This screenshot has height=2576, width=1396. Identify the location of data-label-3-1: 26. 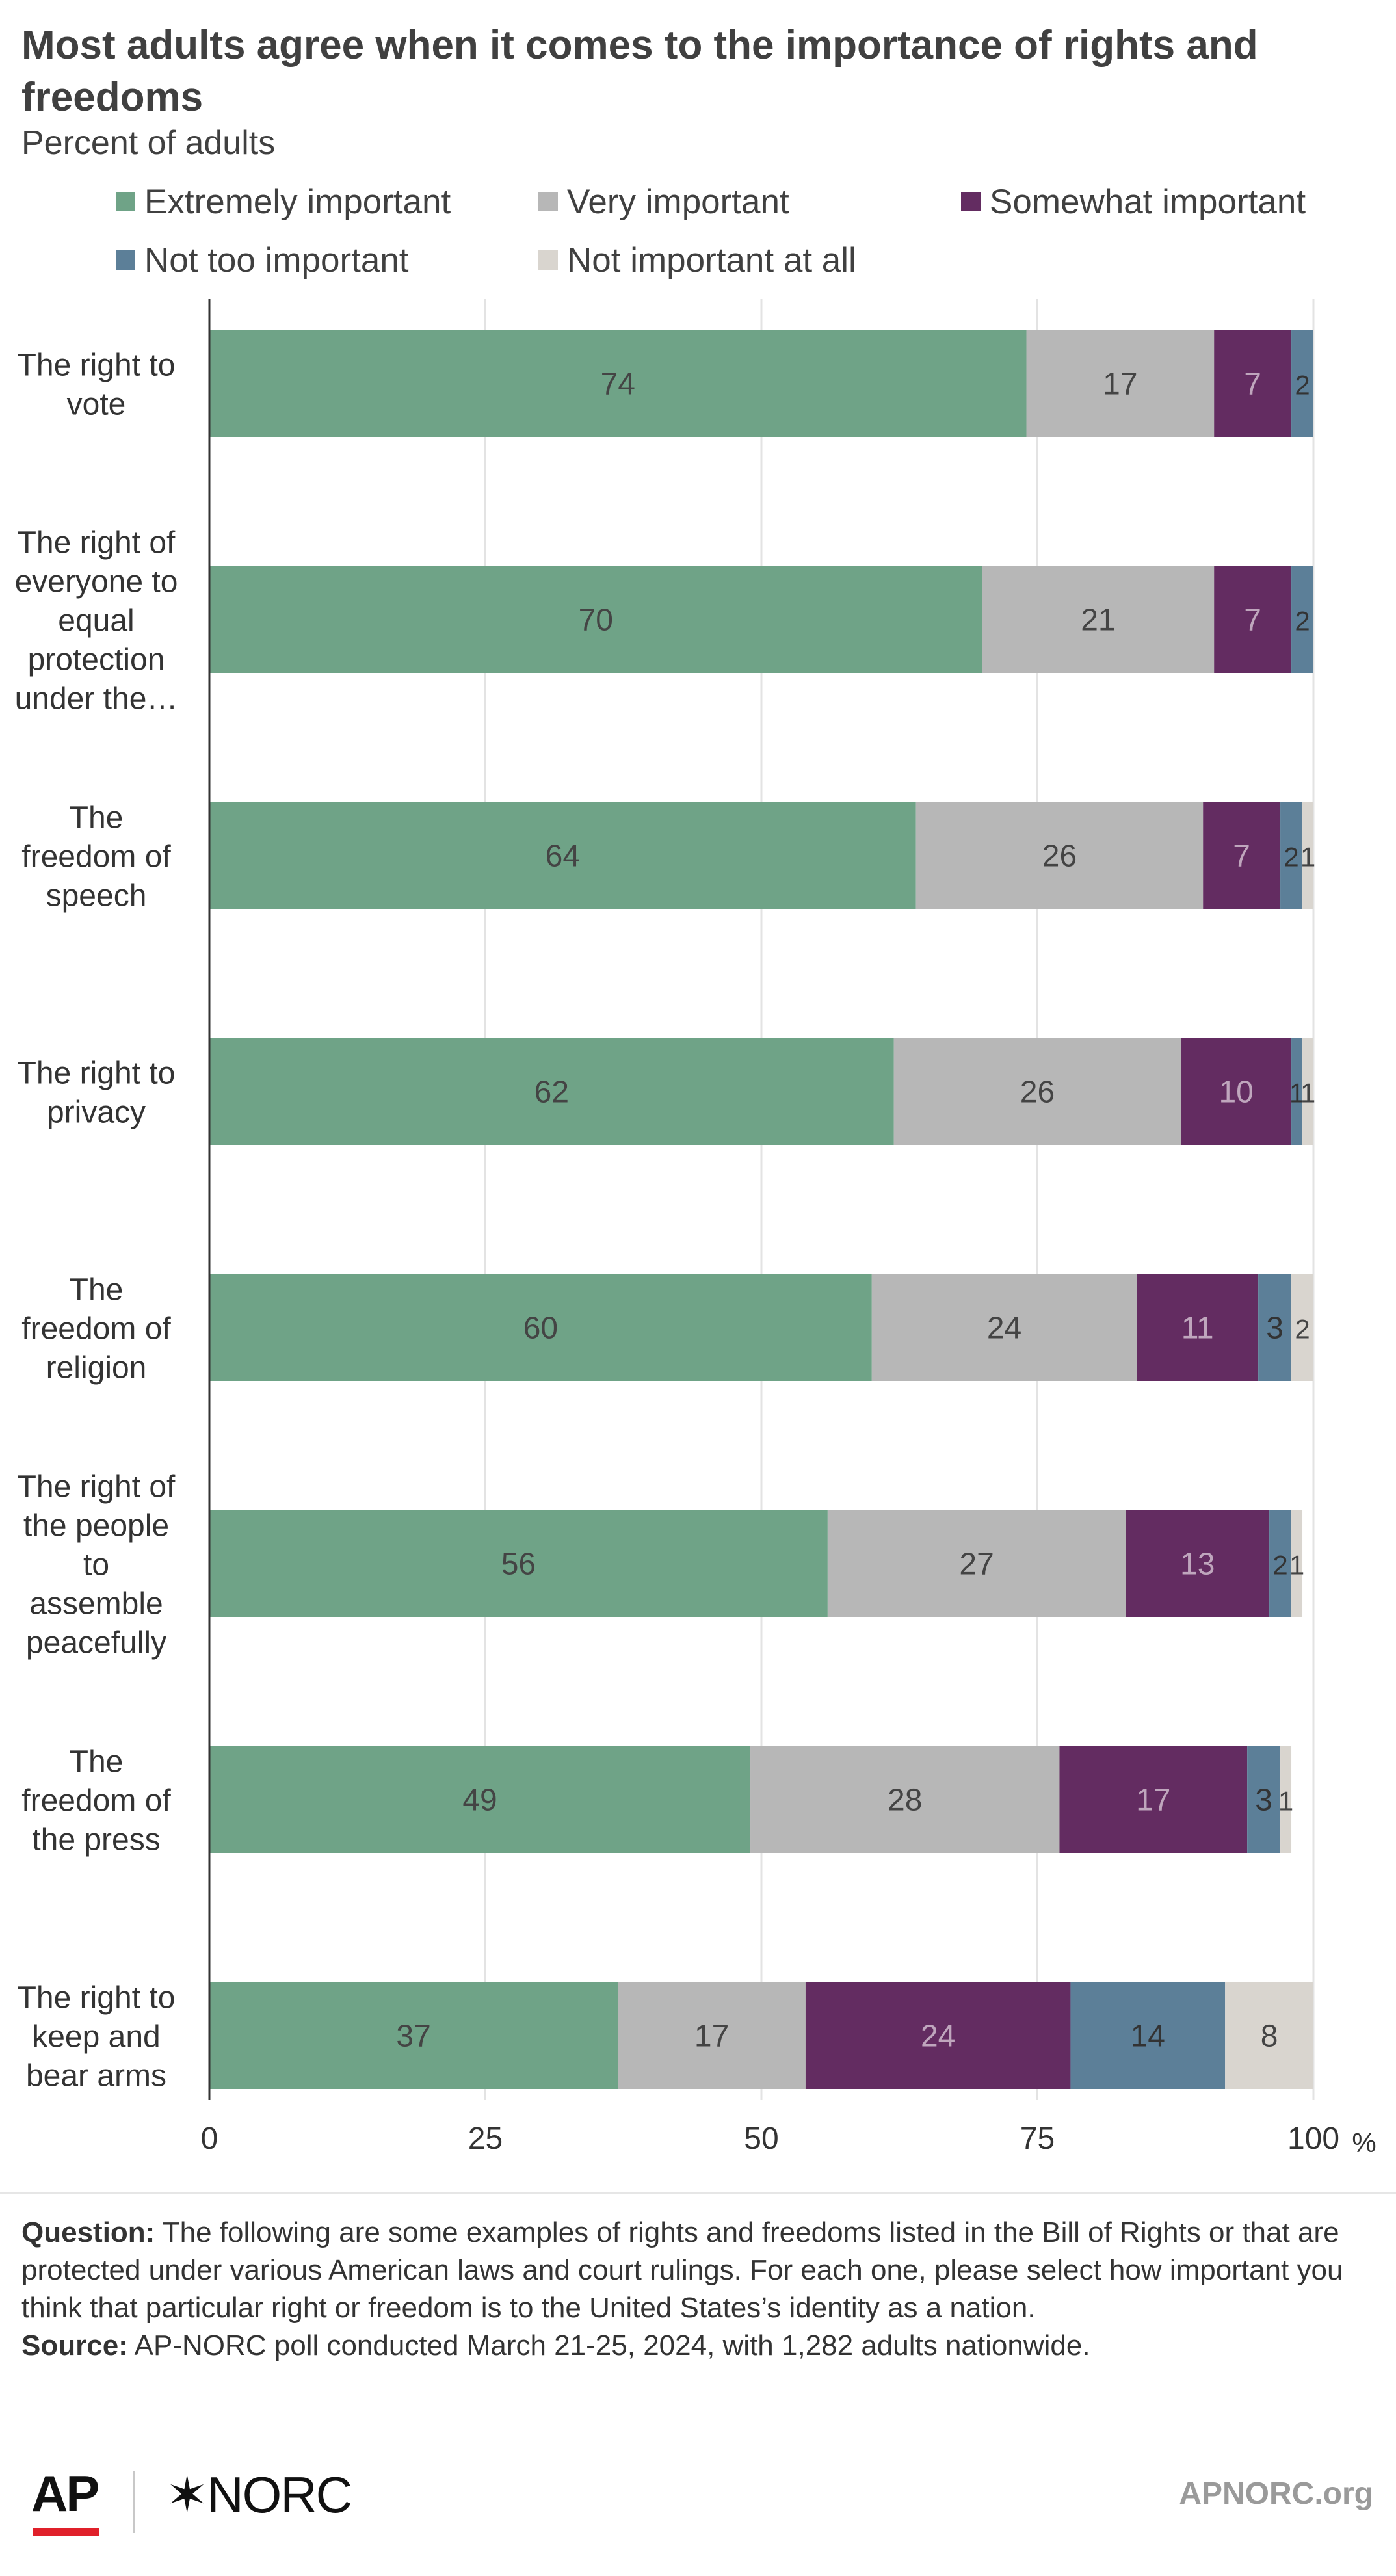
(1038, 1092).